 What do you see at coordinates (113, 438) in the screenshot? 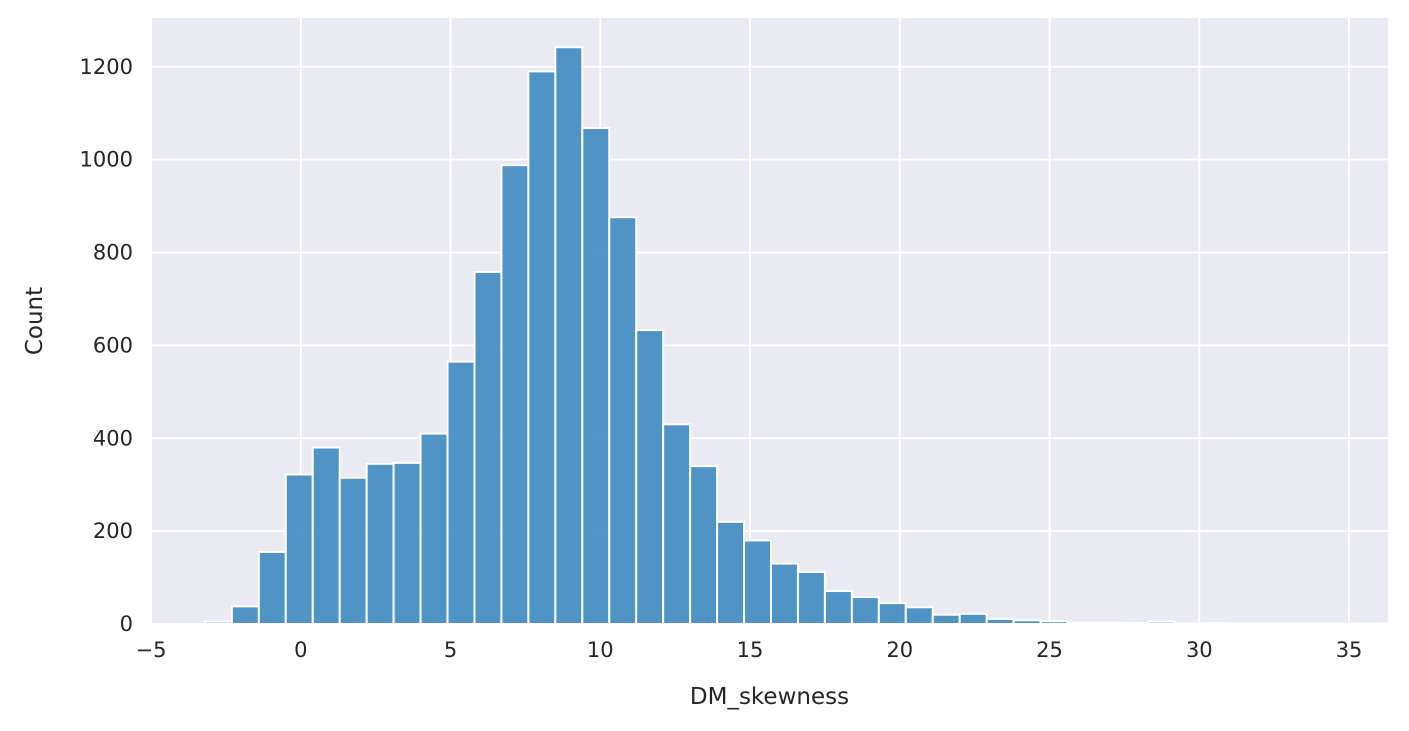
I see `y-tick-label: 400` at bounding box center [113, 438].